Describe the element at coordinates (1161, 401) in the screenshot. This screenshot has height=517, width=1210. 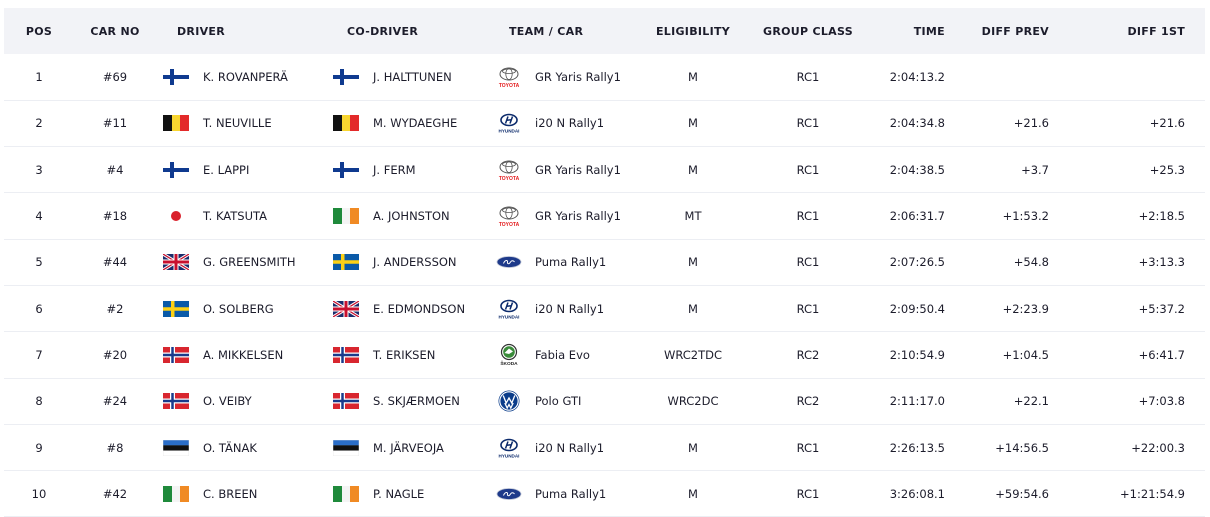
I see `cell-diff-first: +7:03.8` at that location.